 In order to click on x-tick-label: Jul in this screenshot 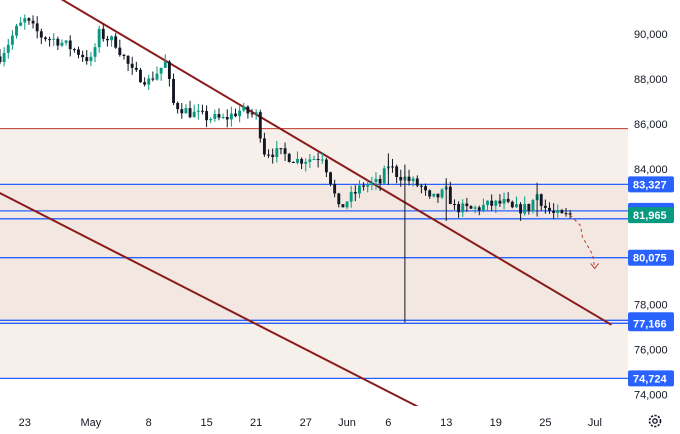, I will do `click(595, 423)`.